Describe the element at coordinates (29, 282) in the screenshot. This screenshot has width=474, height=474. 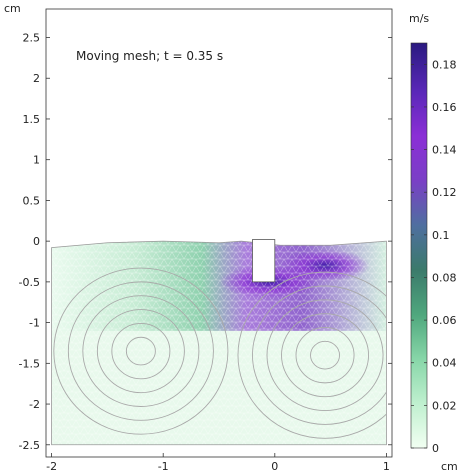
I see `y-tick-label: -0.5` at that location.